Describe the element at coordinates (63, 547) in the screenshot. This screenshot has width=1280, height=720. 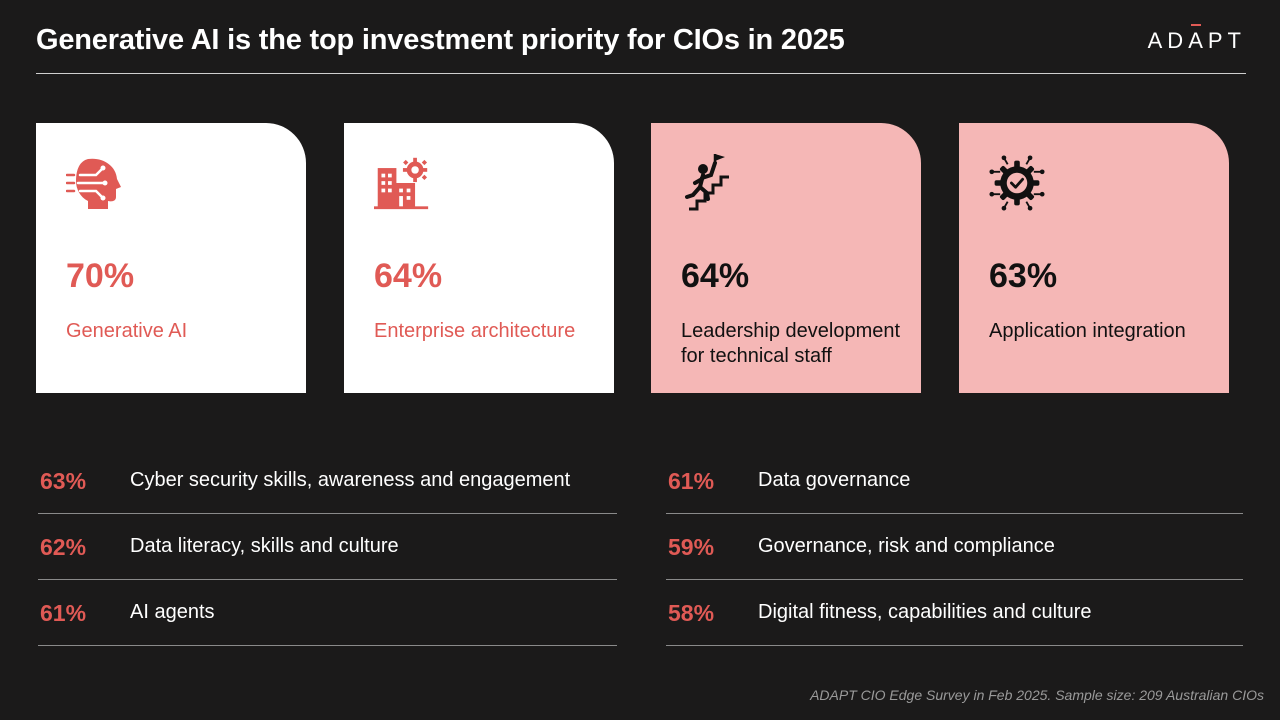
I see `list-item-percentage: 62%` at that location.